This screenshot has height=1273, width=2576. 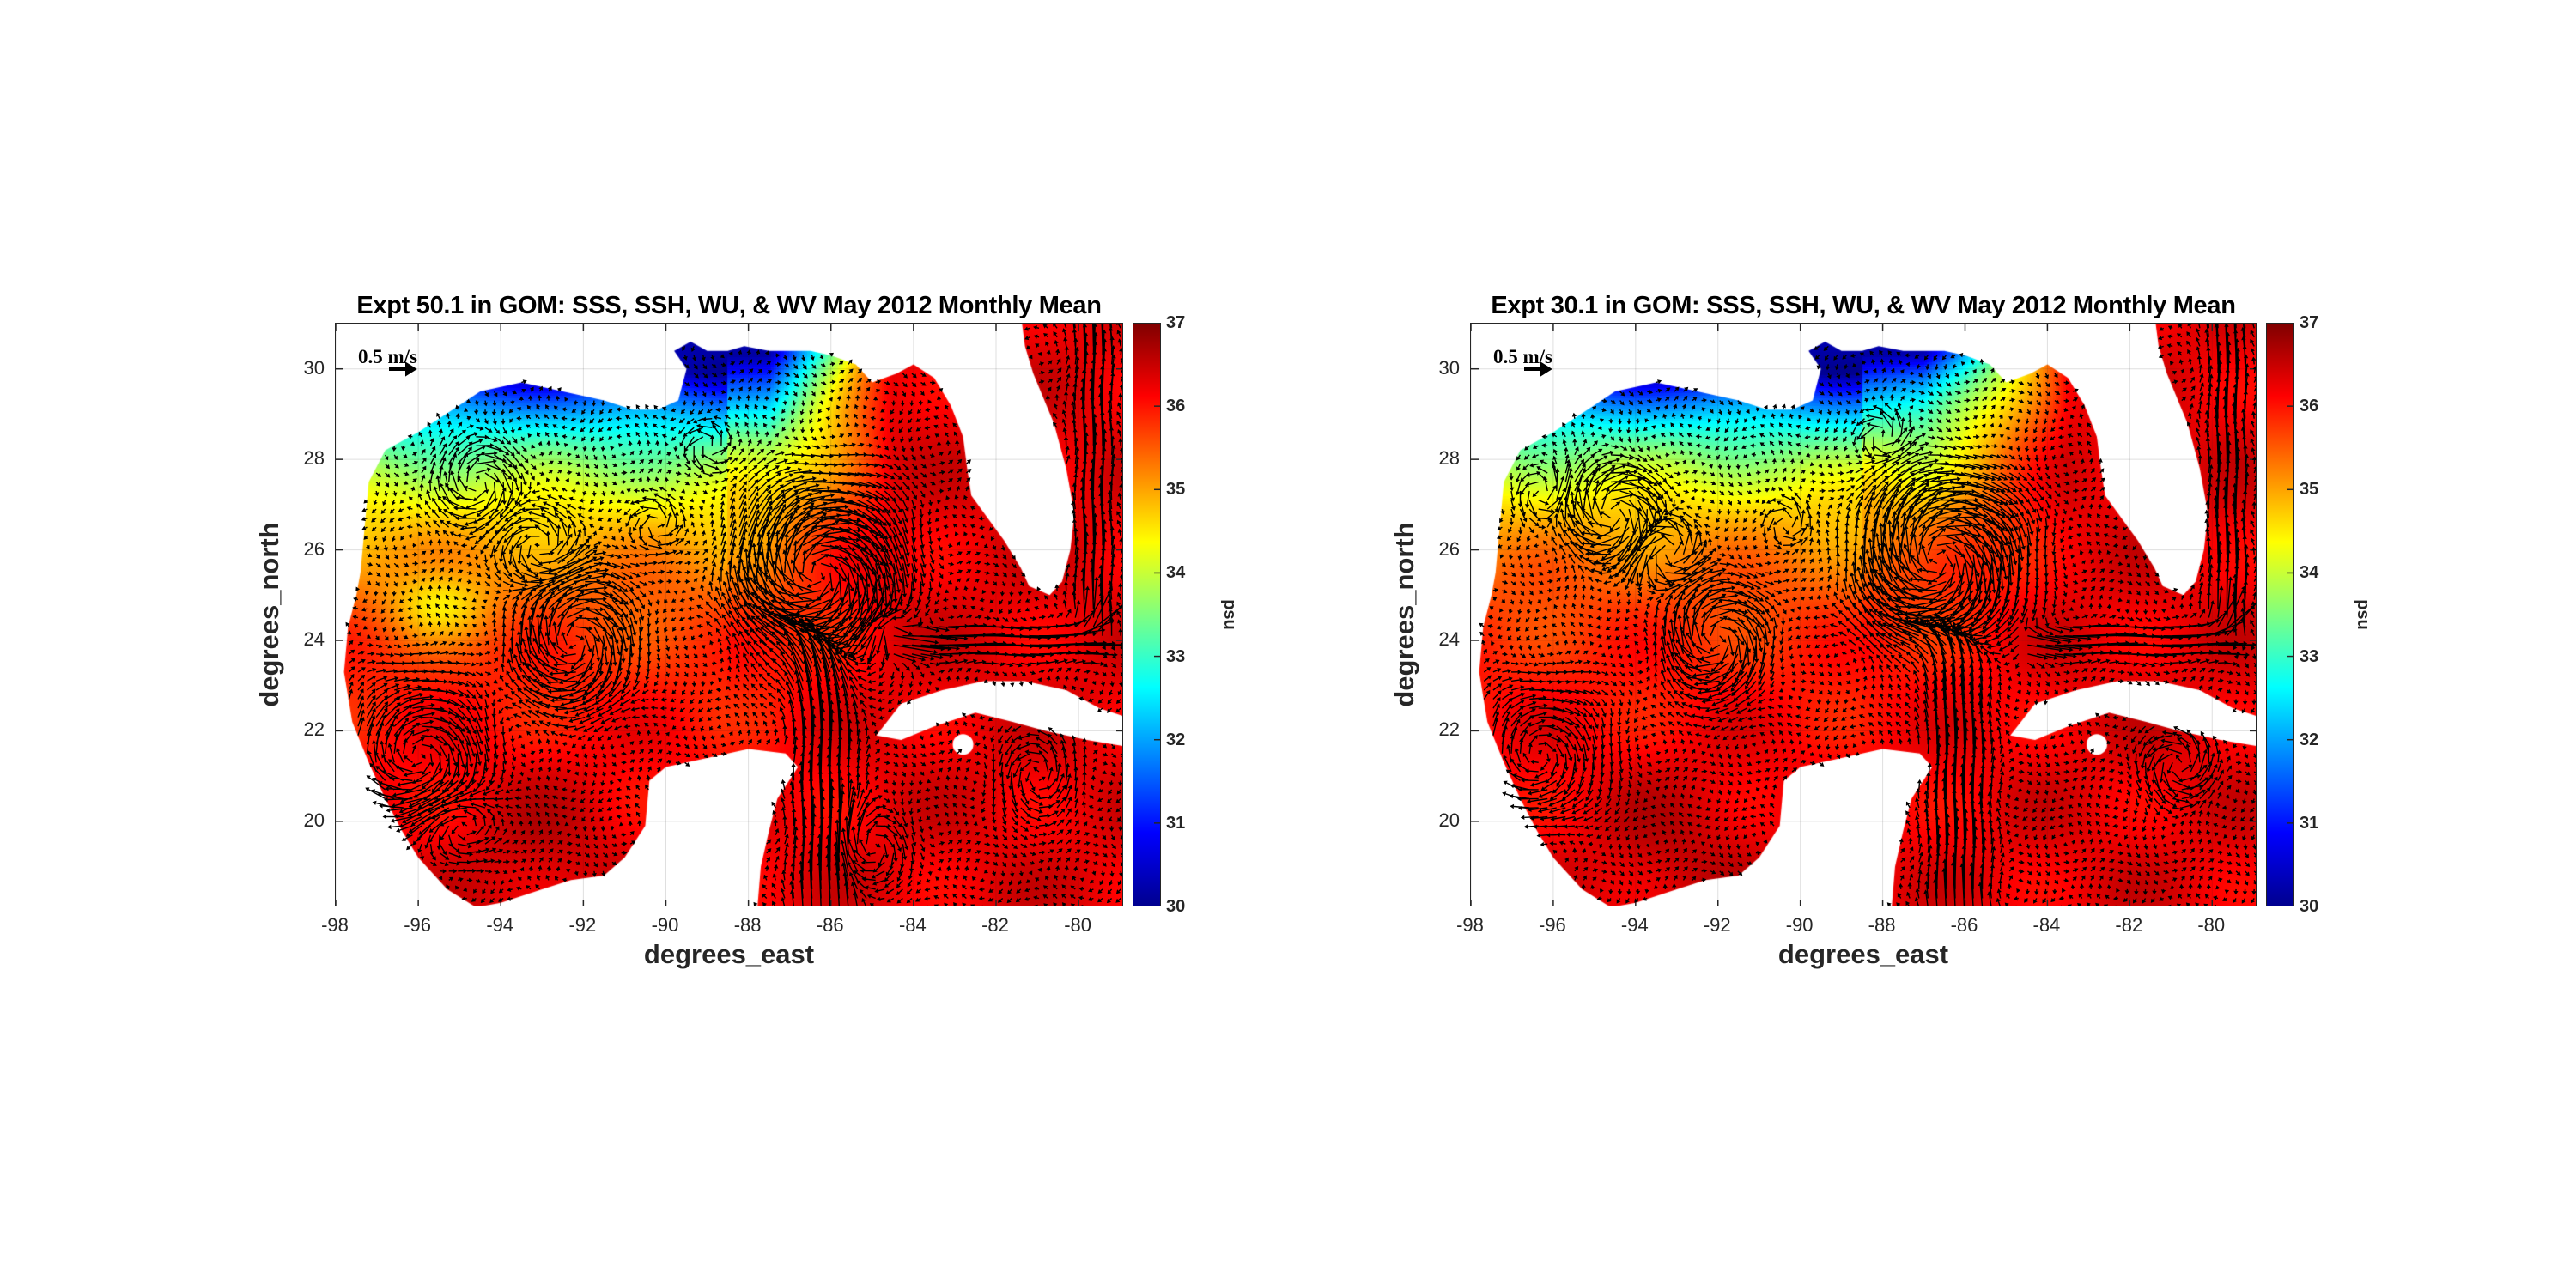 I want to click on tick-marks, so click(x=729, y=615).